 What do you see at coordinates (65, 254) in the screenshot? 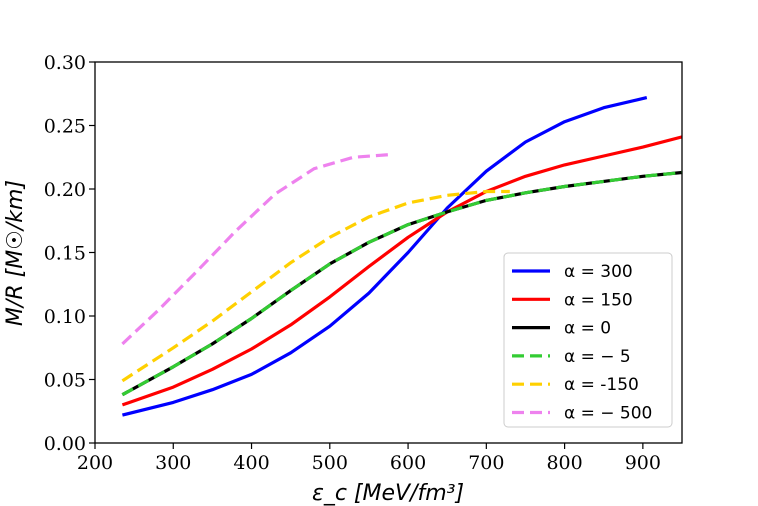
I see `y-tick-label: 0.15` at bounding box center [65, 254].